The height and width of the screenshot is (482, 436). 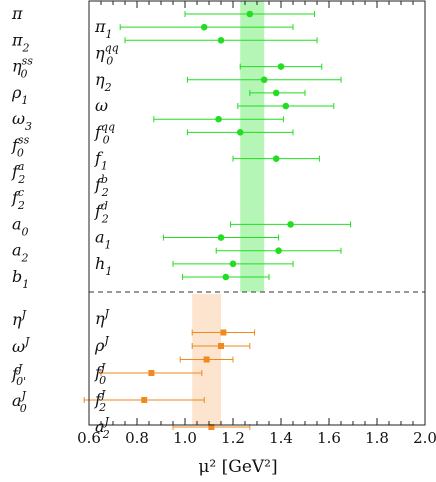 What do you see at coordinates (329, 438) in the screenshot?
I see `x-tick-label: 1.6` at bounding box center [329, 438].